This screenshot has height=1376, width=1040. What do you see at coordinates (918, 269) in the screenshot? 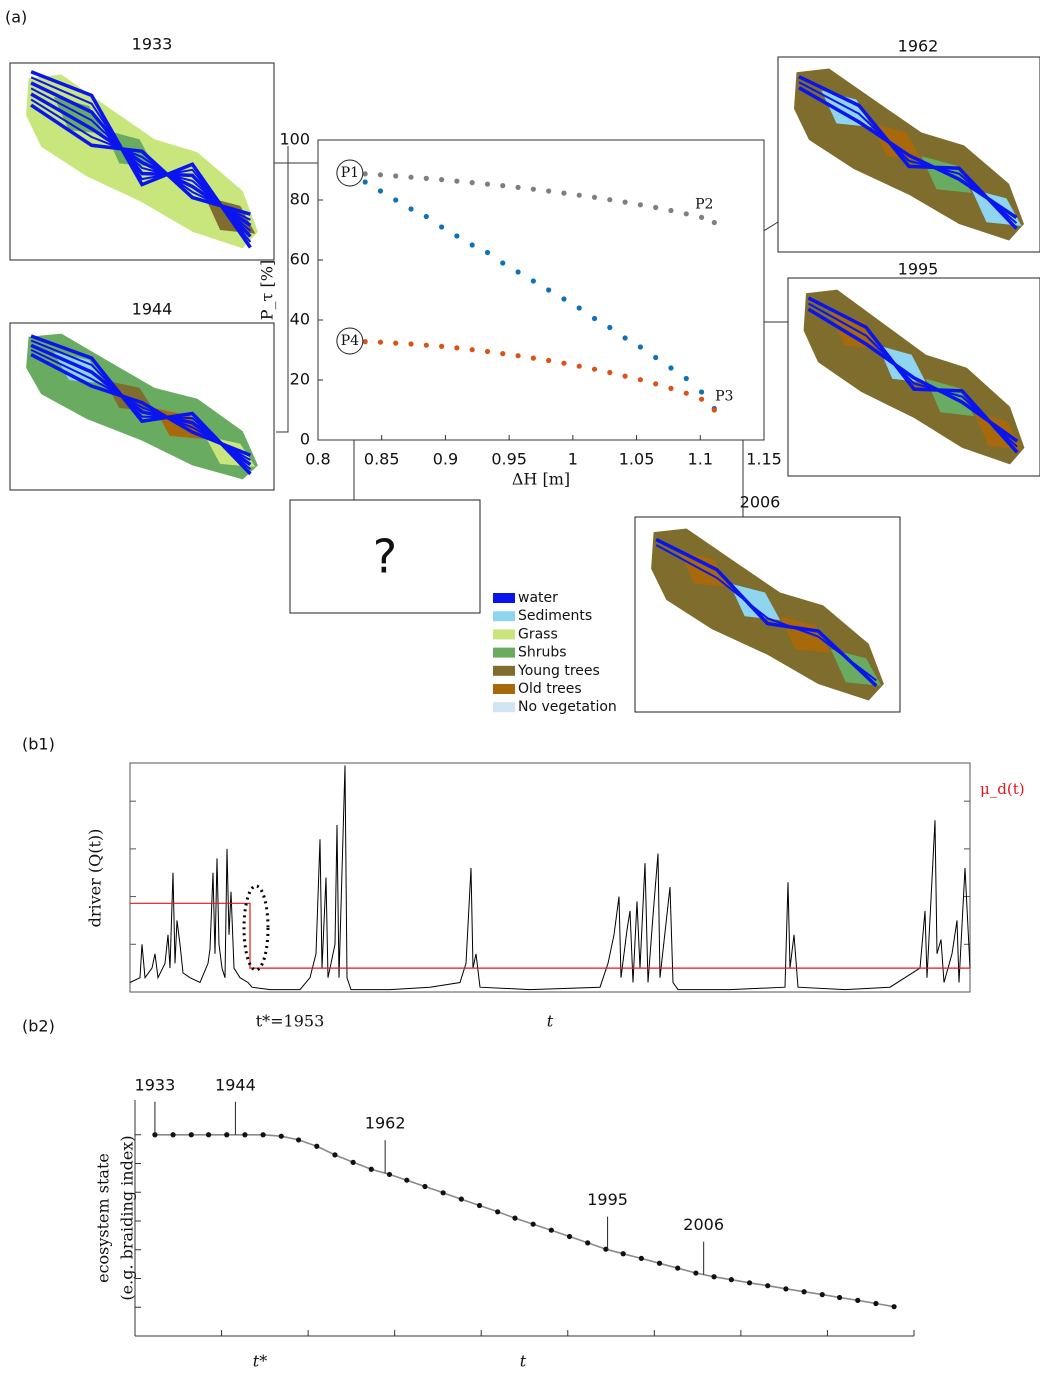
I see `map-title: 1995` at bounding box center [918, 269].